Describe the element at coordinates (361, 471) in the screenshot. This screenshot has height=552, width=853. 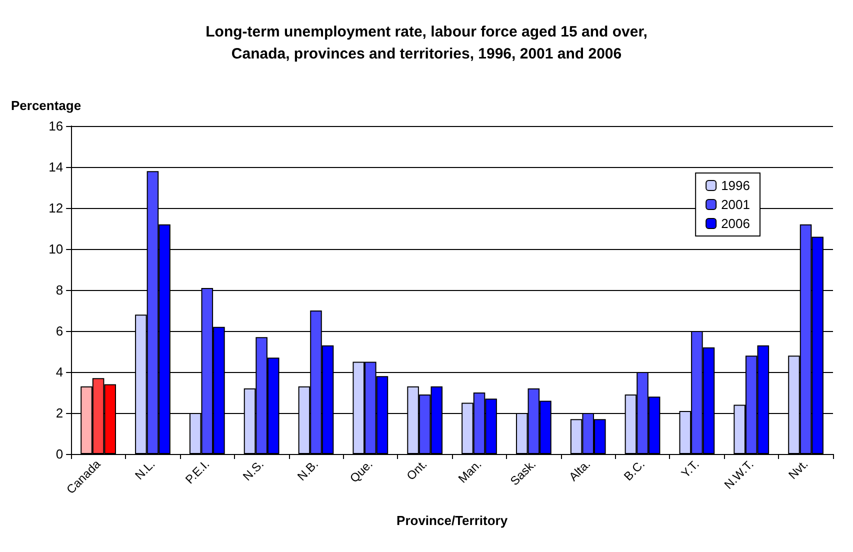
I see `x-tick-label: Que.` at that location.